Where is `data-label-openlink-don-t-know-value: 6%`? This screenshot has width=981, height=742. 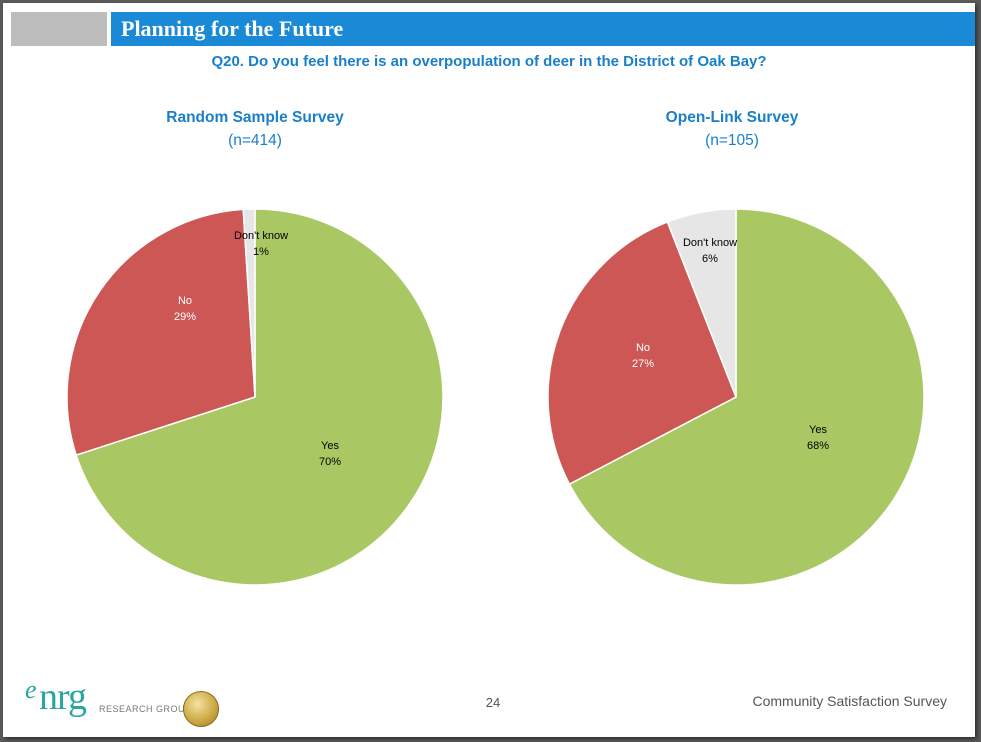
data-label-openlink-don-t-know-value: 6% is located at coordinates (710, 259).